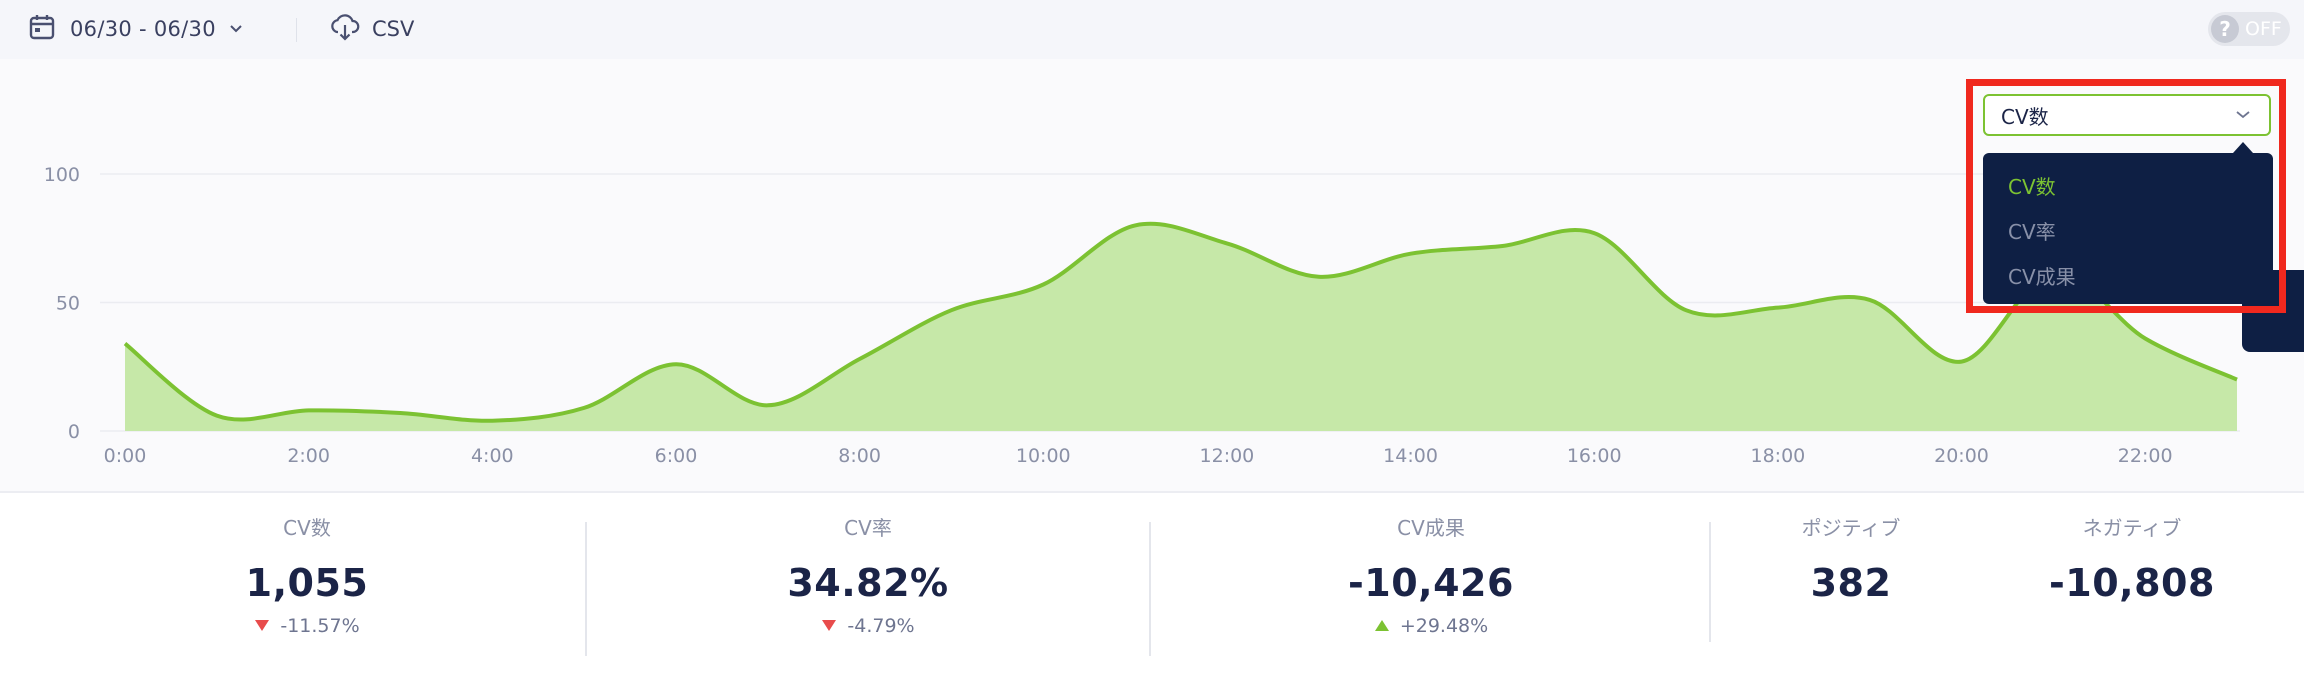 The height and width of the screenshot is (683, 2304). I want to click on stat-change-value: -4.79%, so click(881, 626).